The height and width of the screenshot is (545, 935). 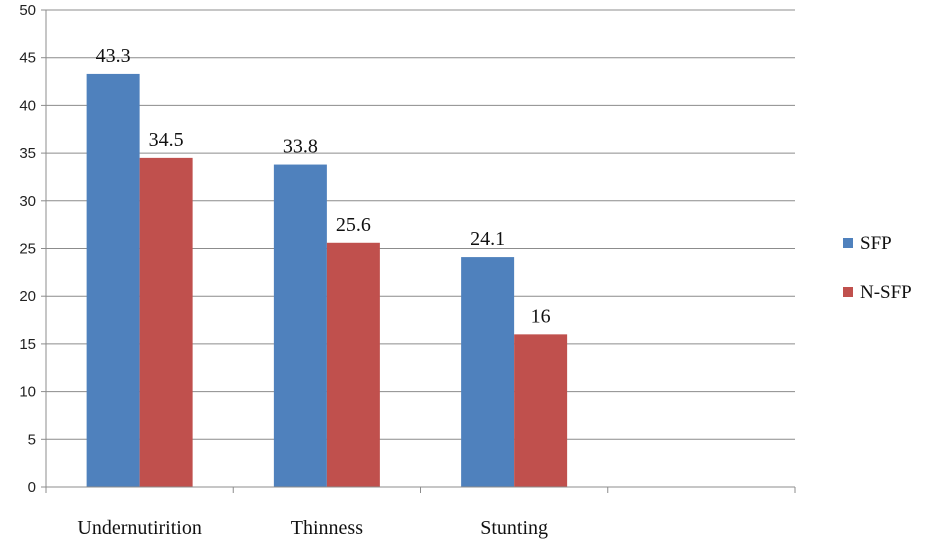 What do you see at coordinates (27, 296) in the screenshot?
I see `y-tick-label: 20` at bounding box center [27, 296].